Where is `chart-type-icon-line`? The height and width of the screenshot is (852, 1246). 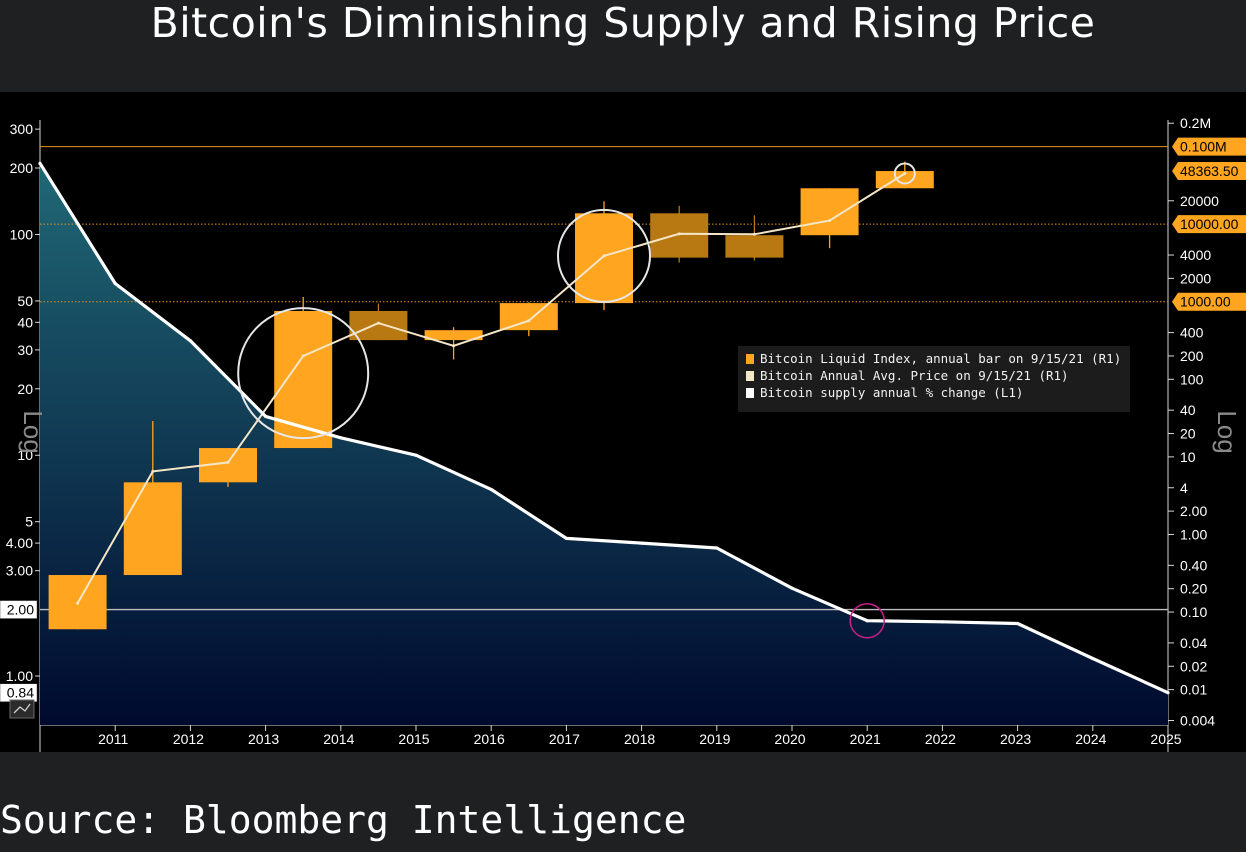
chart-type-icon-line is located at coordinates (22, 708).